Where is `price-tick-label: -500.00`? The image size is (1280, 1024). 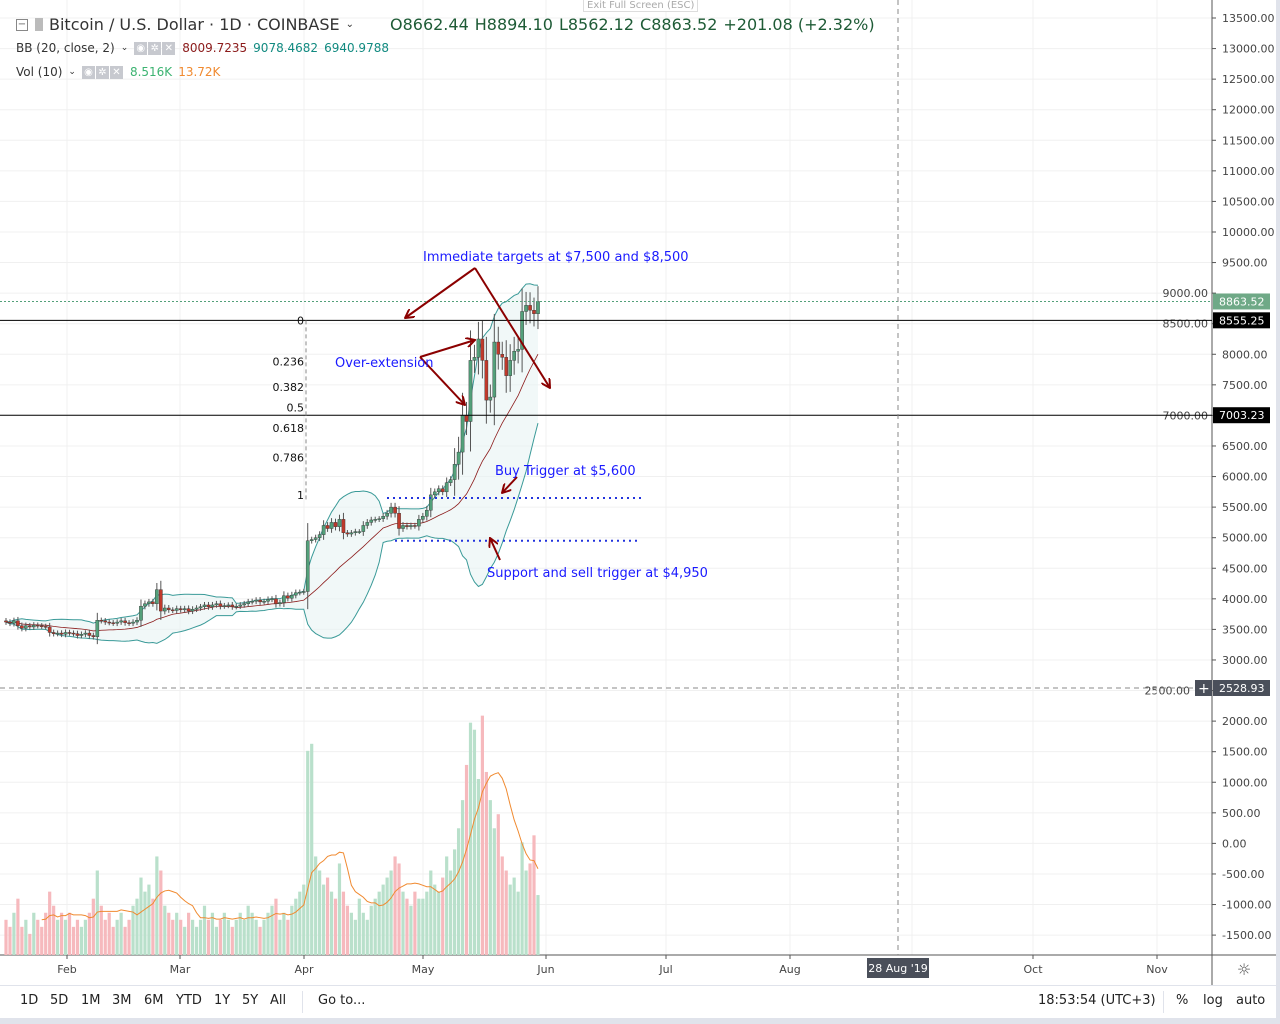
price-tick-label: -500.00 is located at coordinates (1243, 874).